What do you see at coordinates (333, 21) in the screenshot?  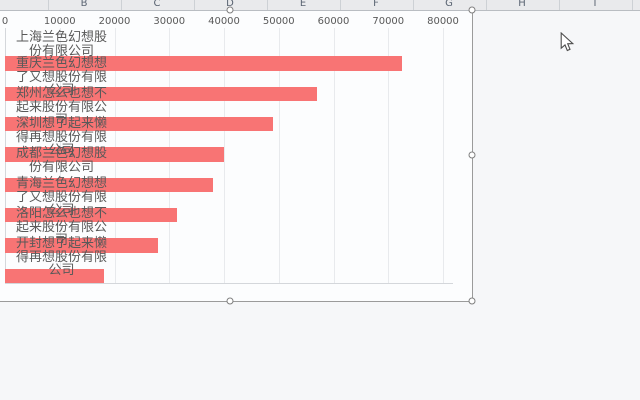 I see `x-axis-tick-label: 60000` at bounding box center [333, 21].